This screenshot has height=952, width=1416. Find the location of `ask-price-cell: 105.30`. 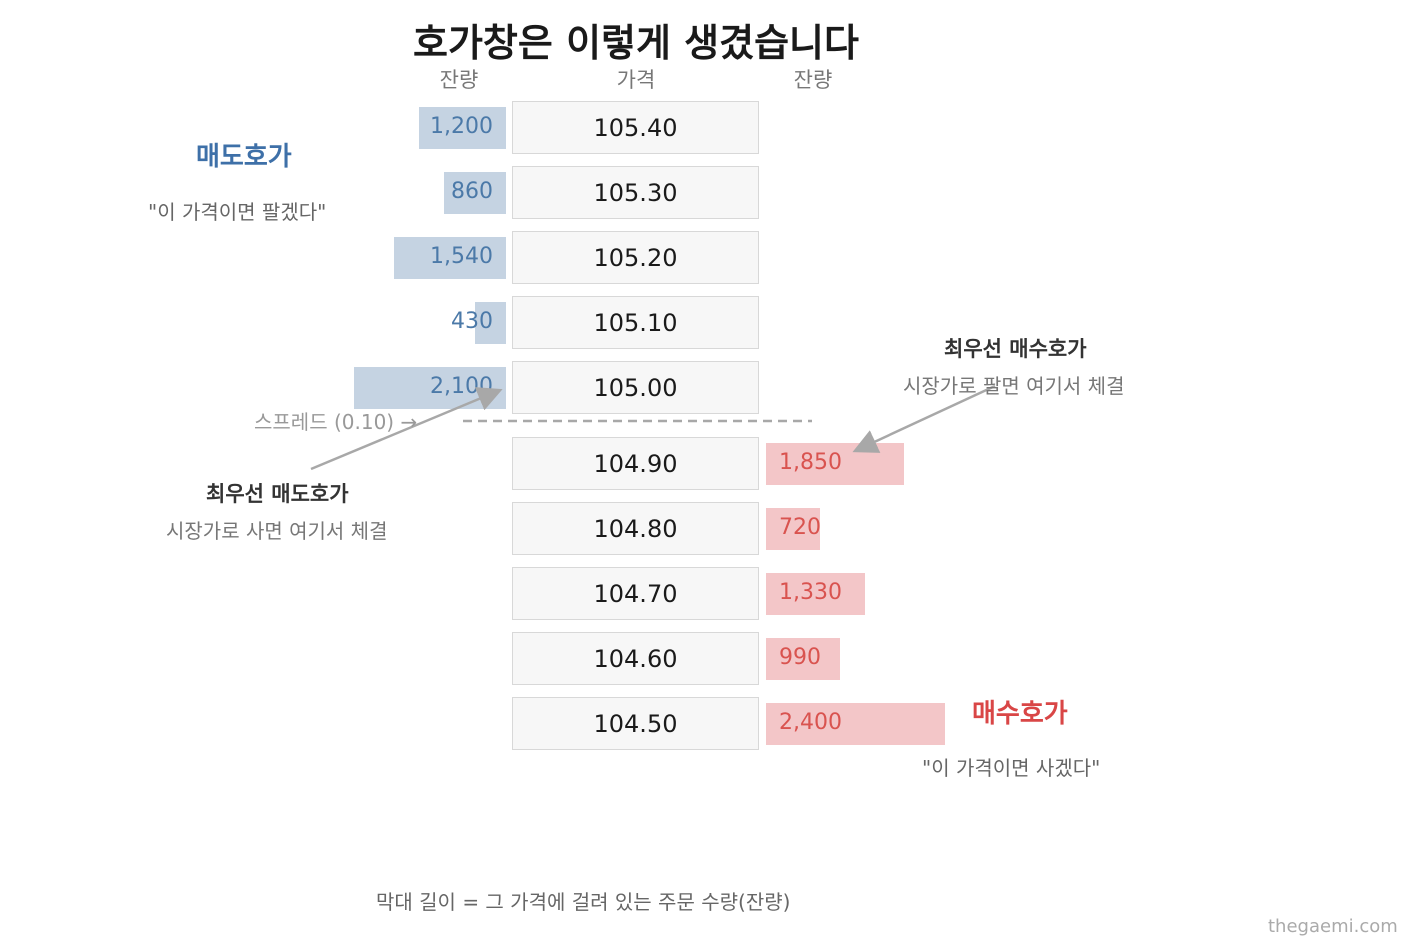

ask-price-cell: 105.30 is located at coordinates (635, 192).